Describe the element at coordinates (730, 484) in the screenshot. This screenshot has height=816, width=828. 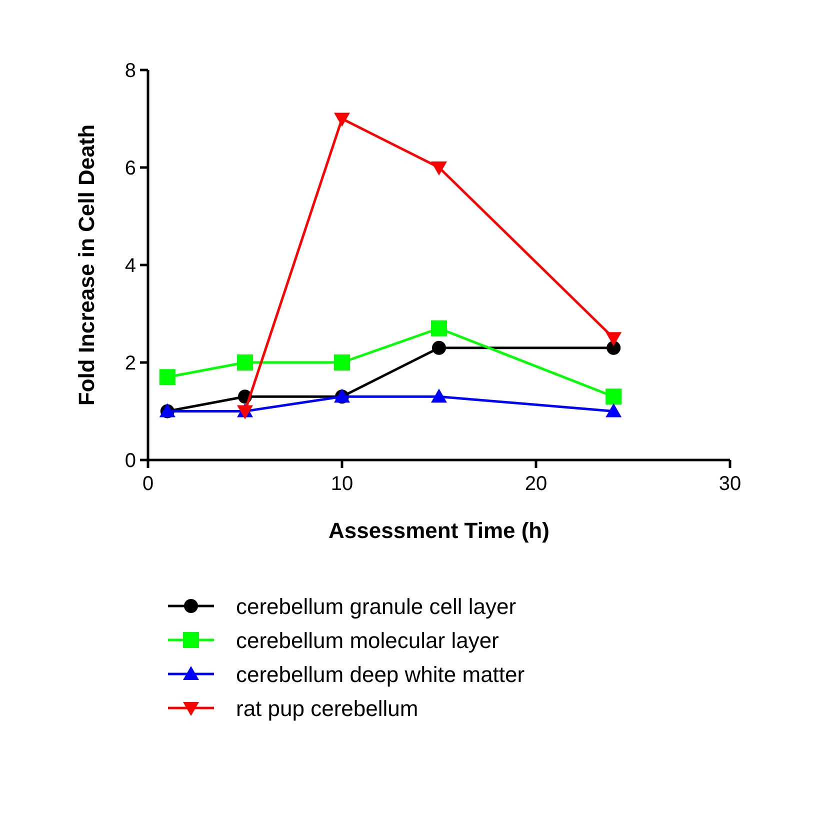
I see `x-tick-label: 30` at that location.